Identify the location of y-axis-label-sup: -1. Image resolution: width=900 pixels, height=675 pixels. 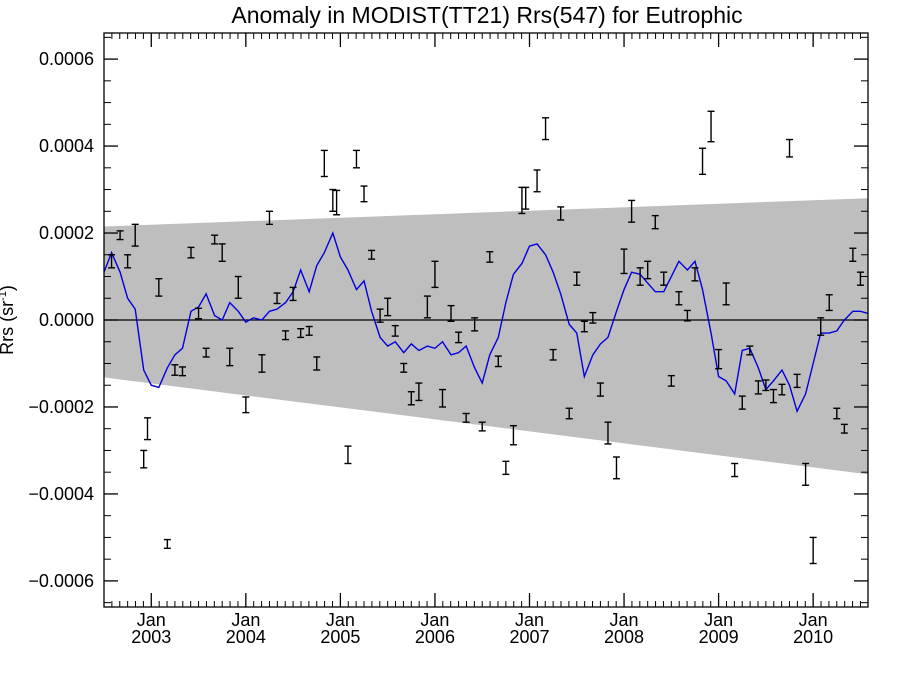
(4, 296).